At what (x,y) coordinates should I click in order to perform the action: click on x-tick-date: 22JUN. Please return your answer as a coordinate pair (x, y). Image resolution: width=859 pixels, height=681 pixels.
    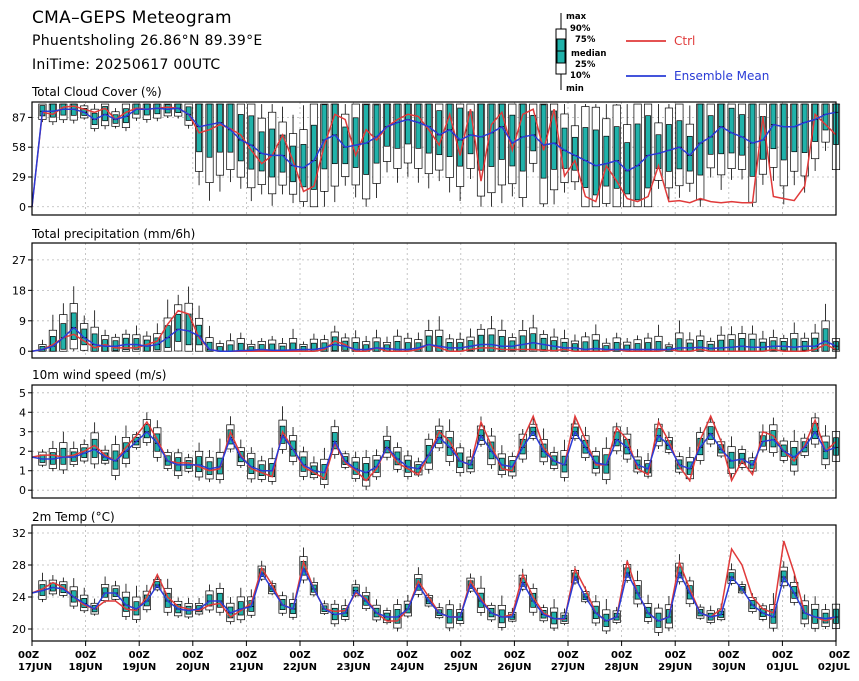
    Looking at the image, I should click on (300, 667).